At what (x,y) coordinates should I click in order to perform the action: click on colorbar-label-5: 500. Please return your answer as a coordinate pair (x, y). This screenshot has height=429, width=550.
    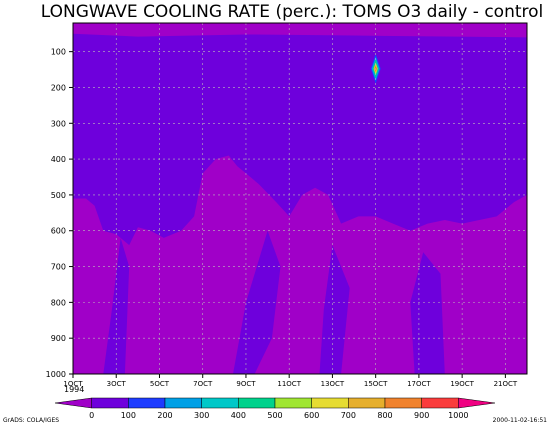
    Looking at the image, I should click on (274, 415).